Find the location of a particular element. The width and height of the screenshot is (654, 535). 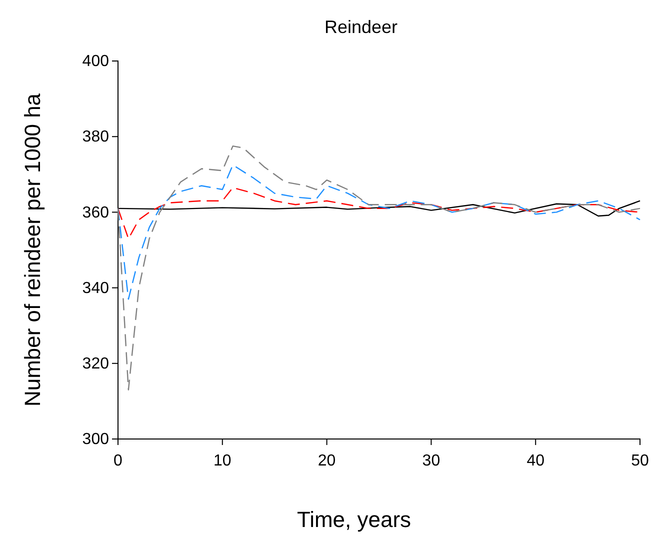

y-axis-title: Number of reindeer per 1000 ha is located at coordinates (32, 249).